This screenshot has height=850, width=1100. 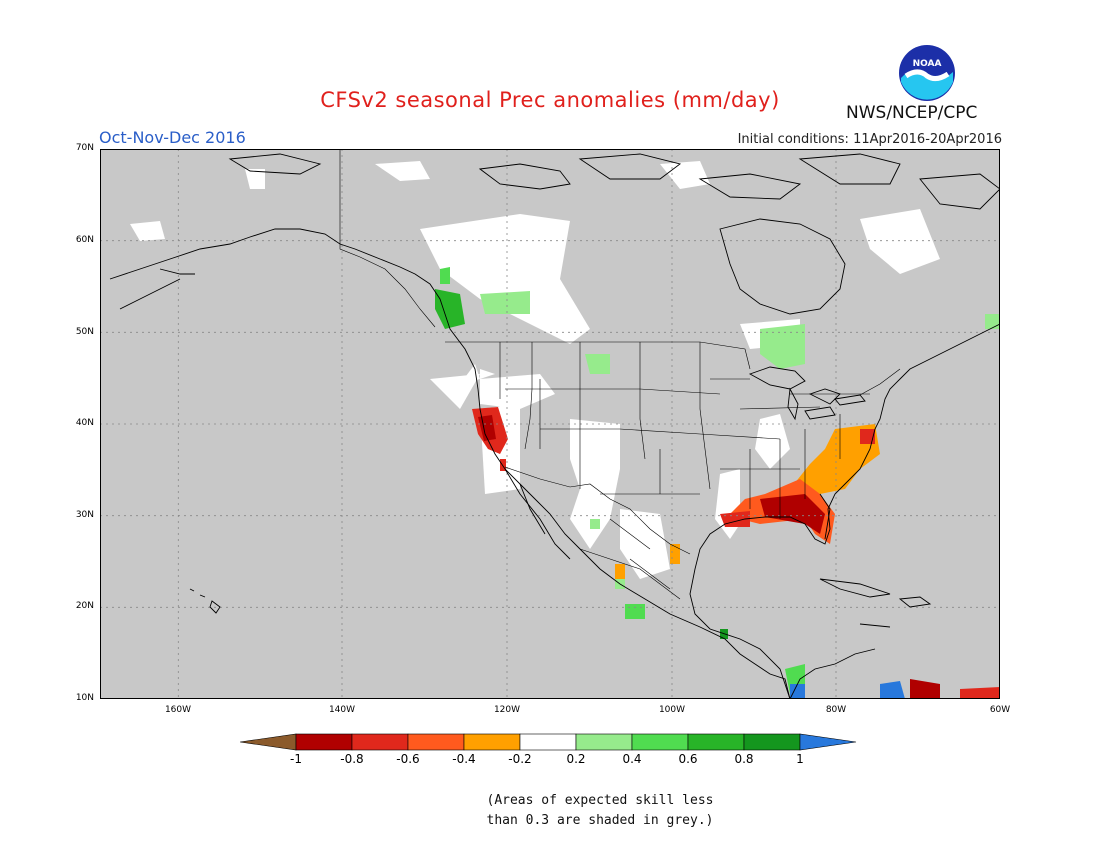 I want to click on color-bar, so click(x=548, y=742).